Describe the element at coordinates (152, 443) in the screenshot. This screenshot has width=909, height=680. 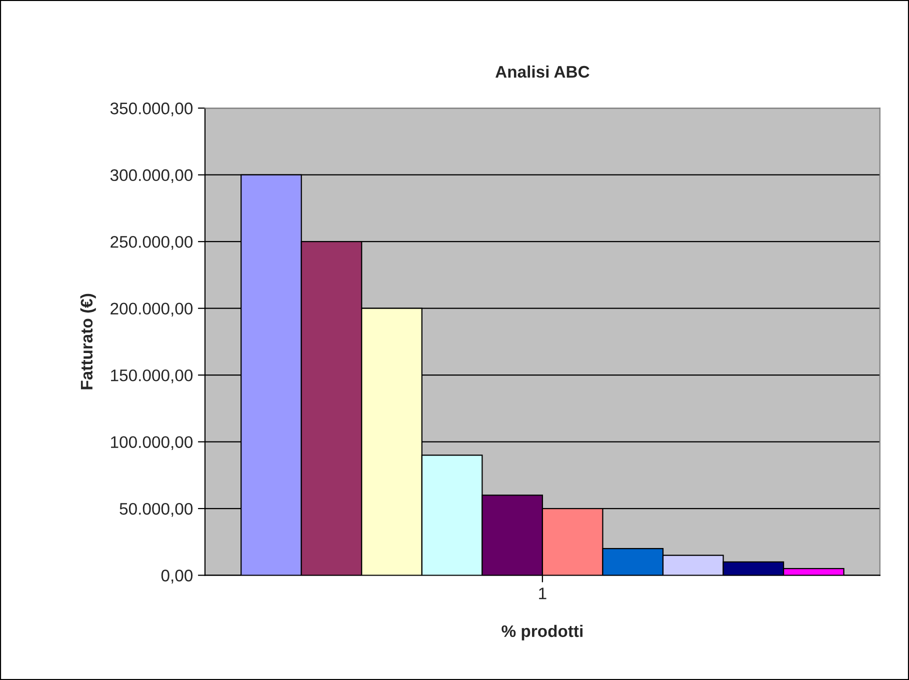
I see `y-tick-label: 100.000,00` at that location.